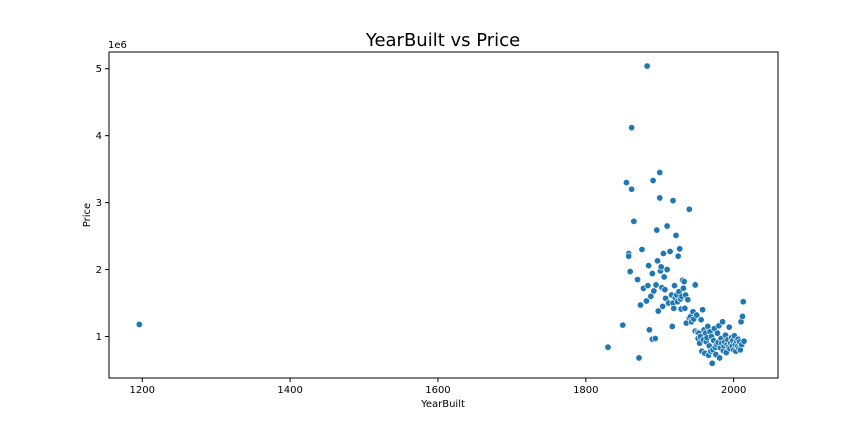 This screenshot has width=864, height=432. I want to click on y-axis-label: Price, so click(87, 215).